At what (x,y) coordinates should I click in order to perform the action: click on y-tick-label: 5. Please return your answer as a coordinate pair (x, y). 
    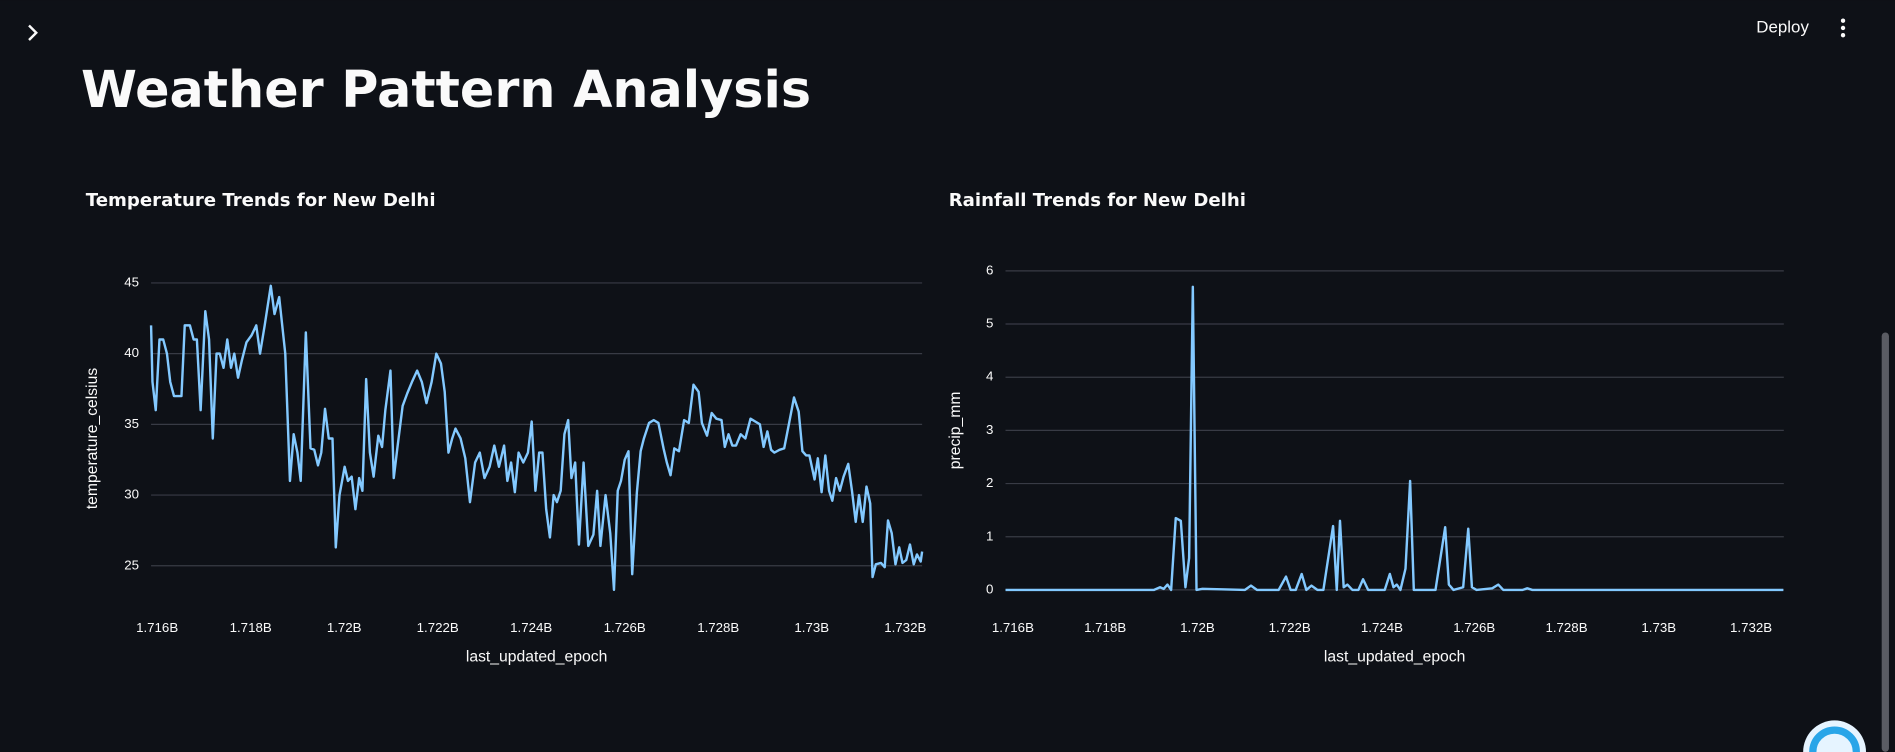
    Looking at the image, I should click on (989, 323).